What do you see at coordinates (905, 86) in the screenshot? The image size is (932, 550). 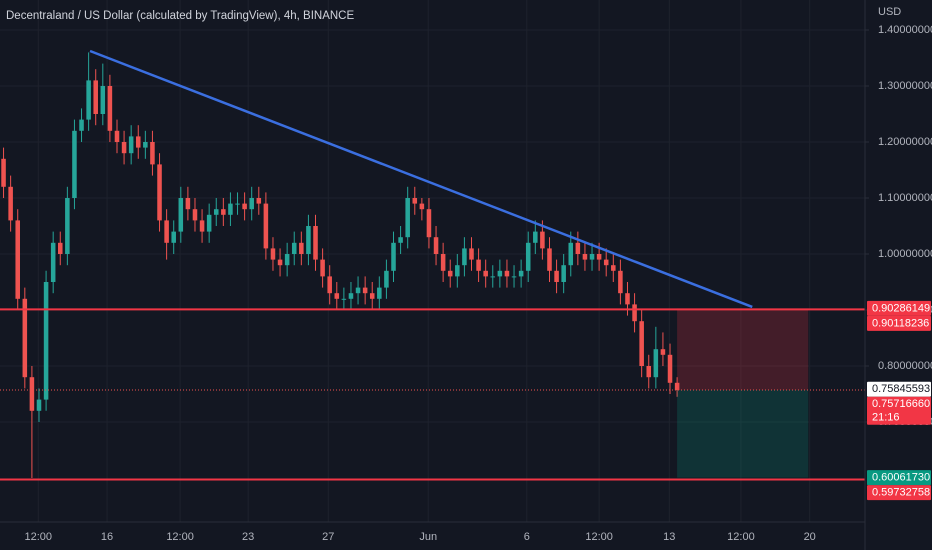 I see `y-tick-label: 1.30000000` at bounding box center [905, 86].